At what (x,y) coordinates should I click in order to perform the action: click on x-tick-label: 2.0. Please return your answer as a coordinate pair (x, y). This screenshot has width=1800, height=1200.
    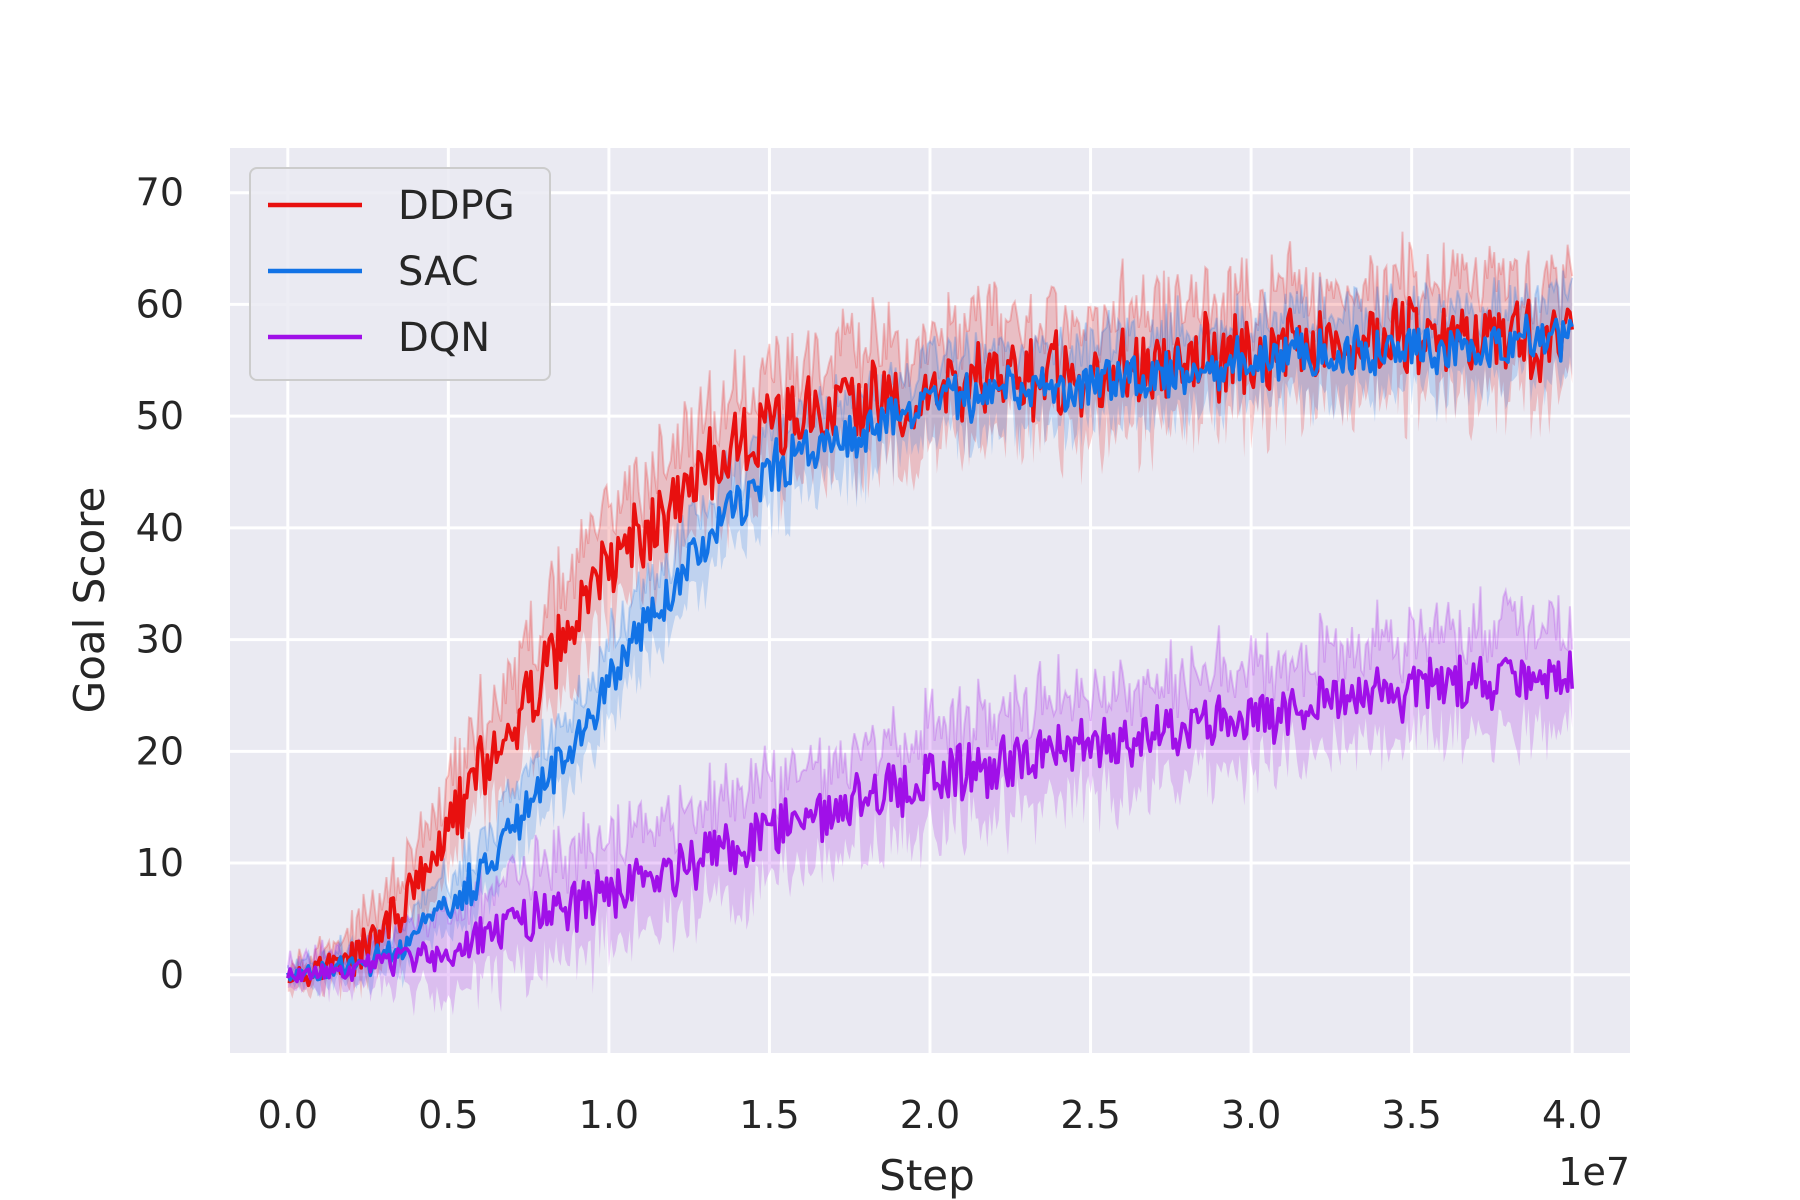
    Looking at the image, I should click on (930, 1115).